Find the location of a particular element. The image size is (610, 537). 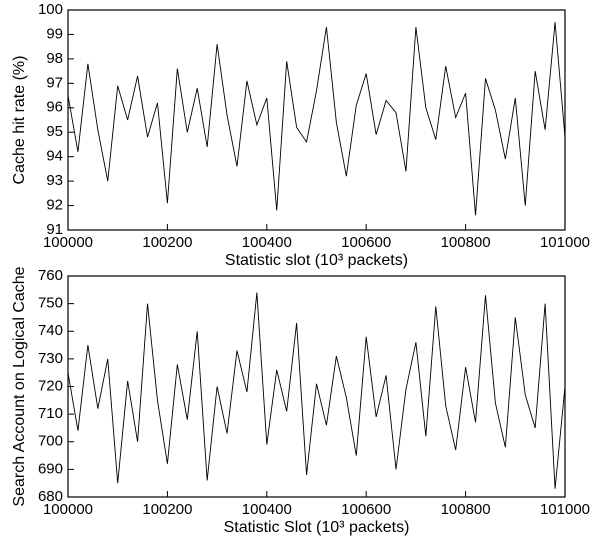

y-tick-label: 750 is located at coordinates (50, 303).